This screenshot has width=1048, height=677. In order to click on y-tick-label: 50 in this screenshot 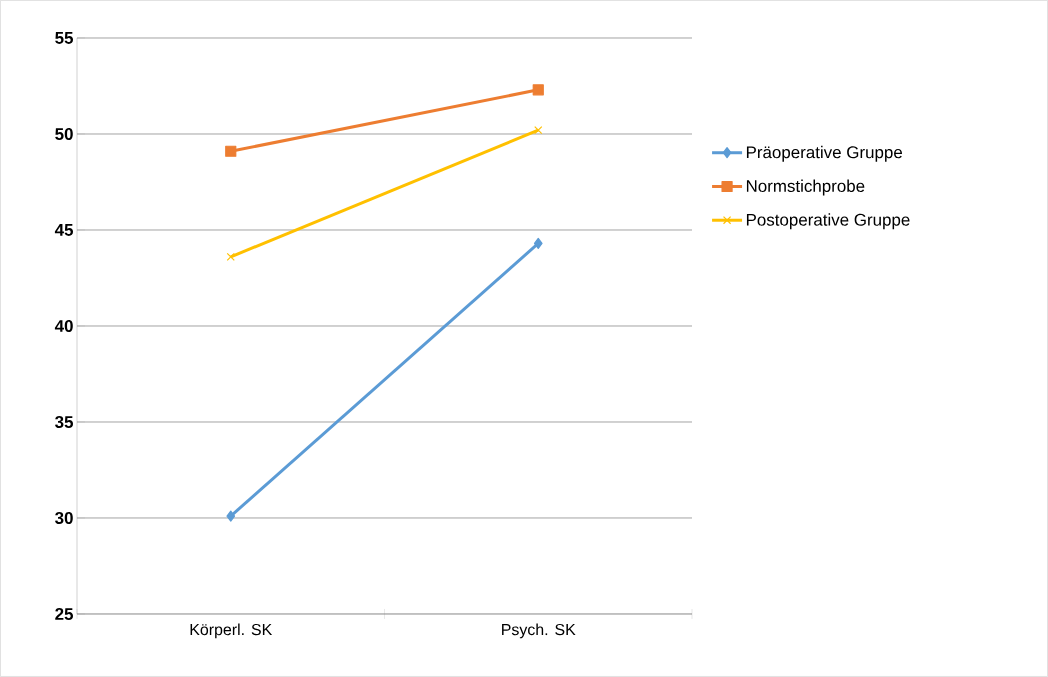, I will do `click(64, 133)`.